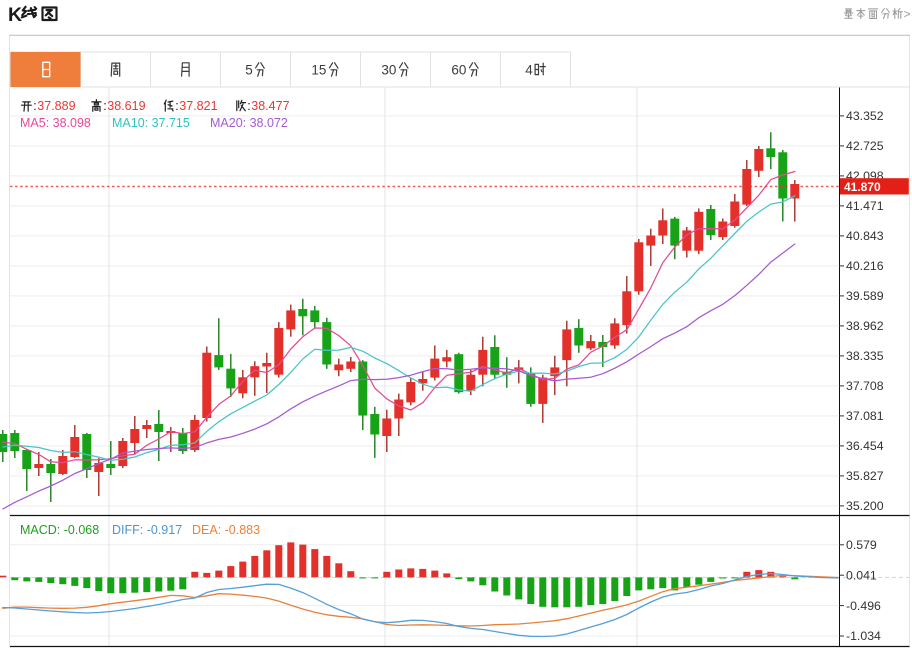 The image size is (912, 655). What do you see at coordinates (865, 146) in the screenshot?
I see `svg-text: 42.725` at bounding box center [865, 146].